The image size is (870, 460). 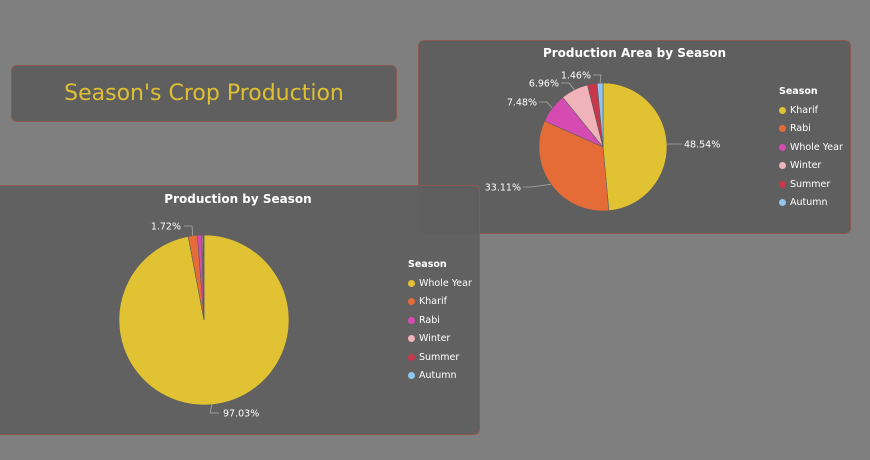 What do you see at coordinates (241, 414) in the screenshot?
I see `data-label-whole-year: 97.03%` at bounding box center [241, 414].